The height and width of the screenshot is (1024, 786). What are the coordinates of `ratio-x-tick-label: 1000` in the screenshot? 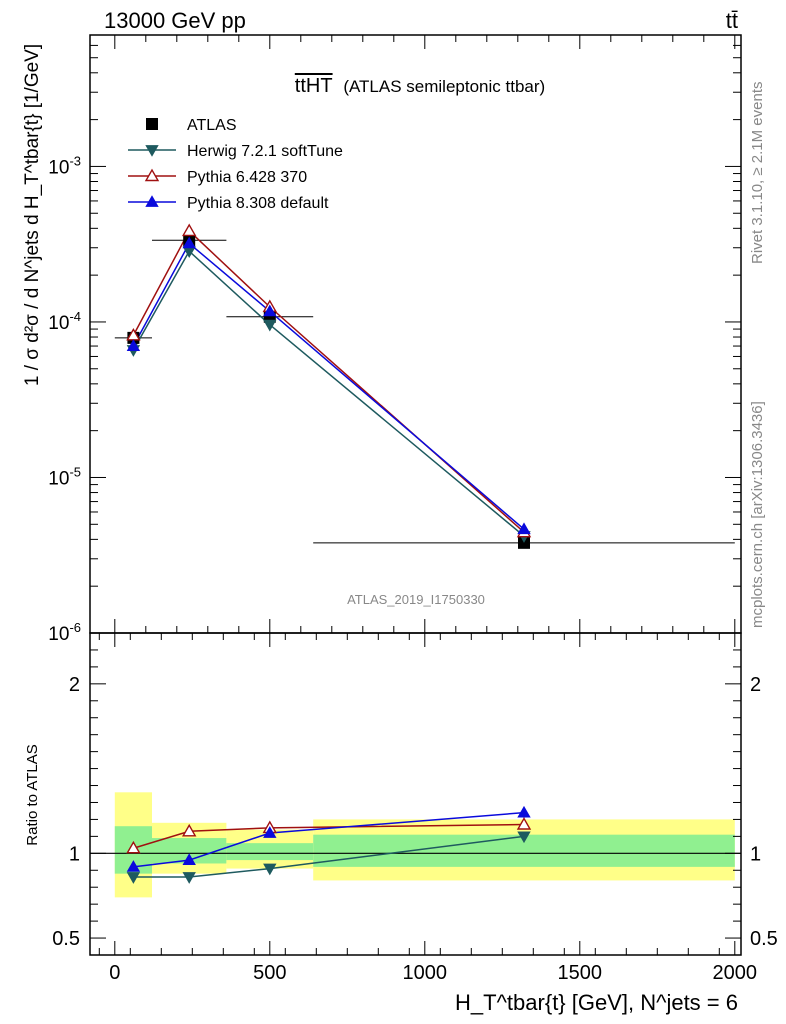 It's located at (425, 973).